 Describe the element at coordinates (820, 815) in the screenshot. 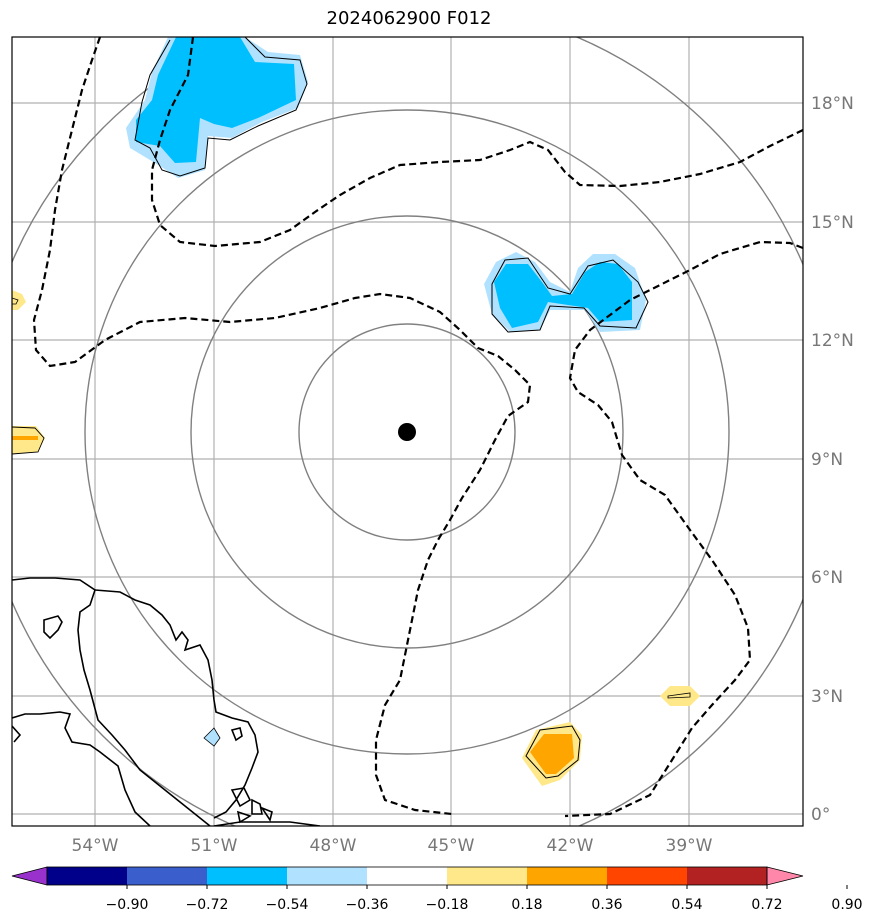

I see `lat-label-0: 0°` at that location.